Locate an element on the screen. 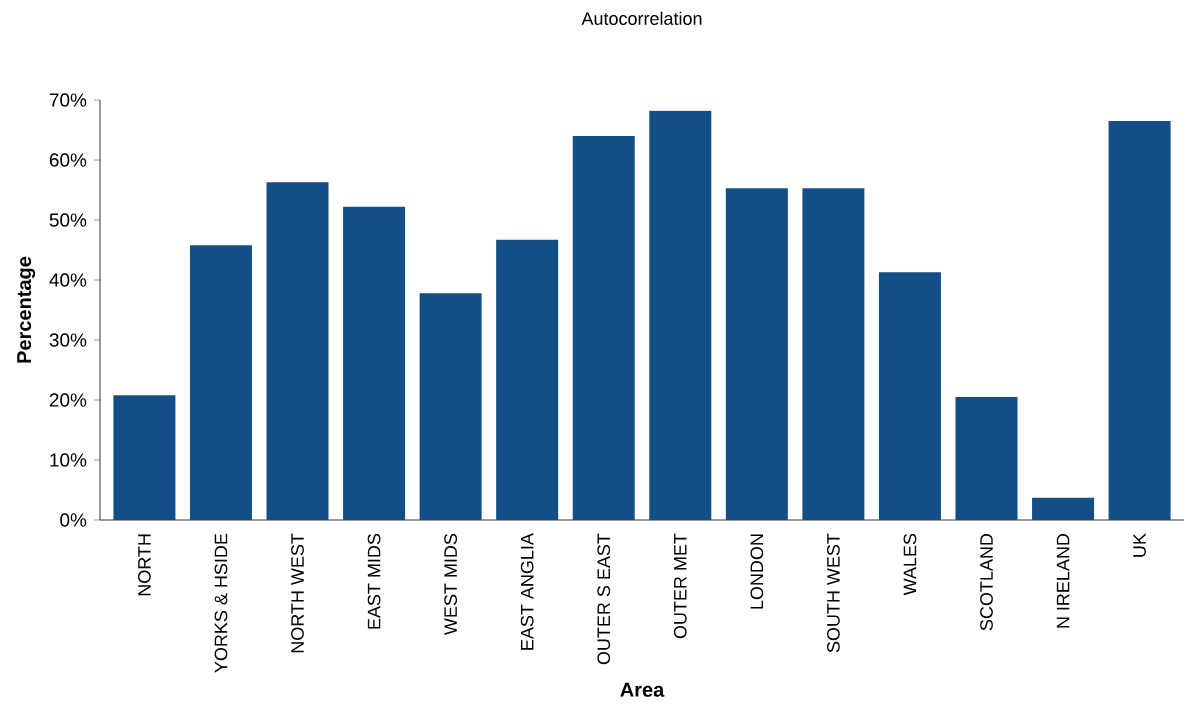  y-tick-label: 30% is located at coordinates (68, 340).